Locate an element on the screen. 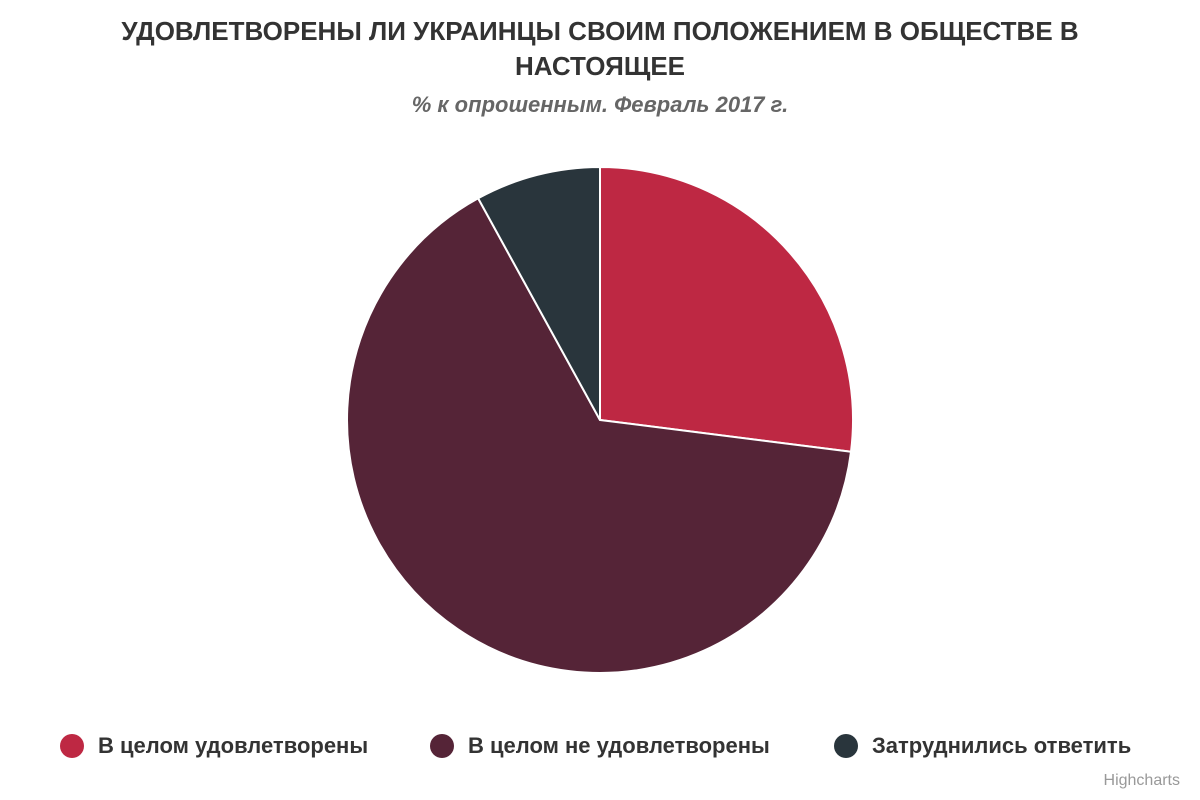 The image size is (1200, 800). legend-label: В целом удовлетворены is located at coordinates (233, 745).